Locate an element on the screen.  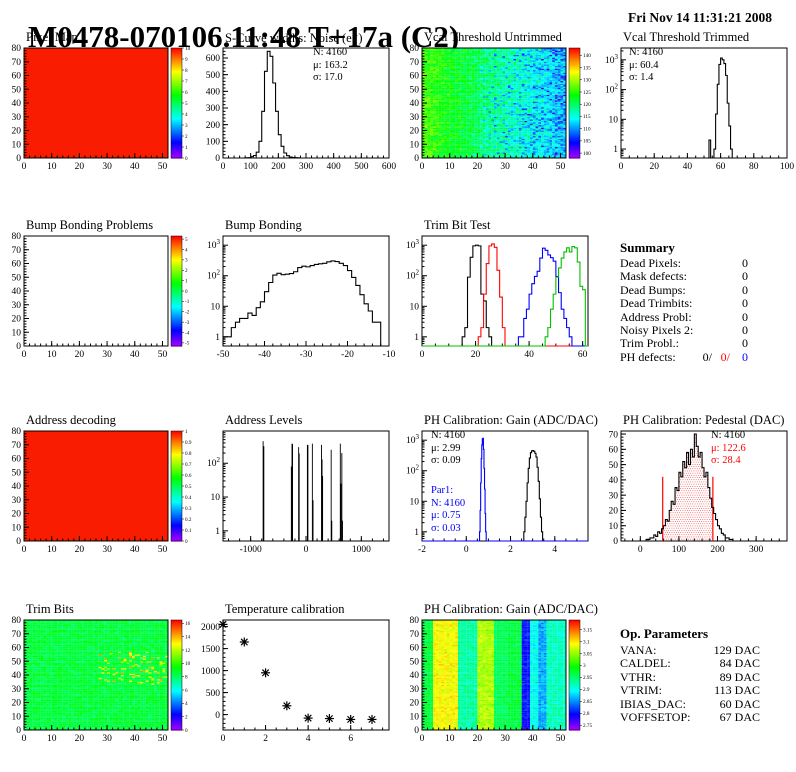
panel-title: PH Calibration: Pedestal (DAC) is located at coordinates (704, 420).